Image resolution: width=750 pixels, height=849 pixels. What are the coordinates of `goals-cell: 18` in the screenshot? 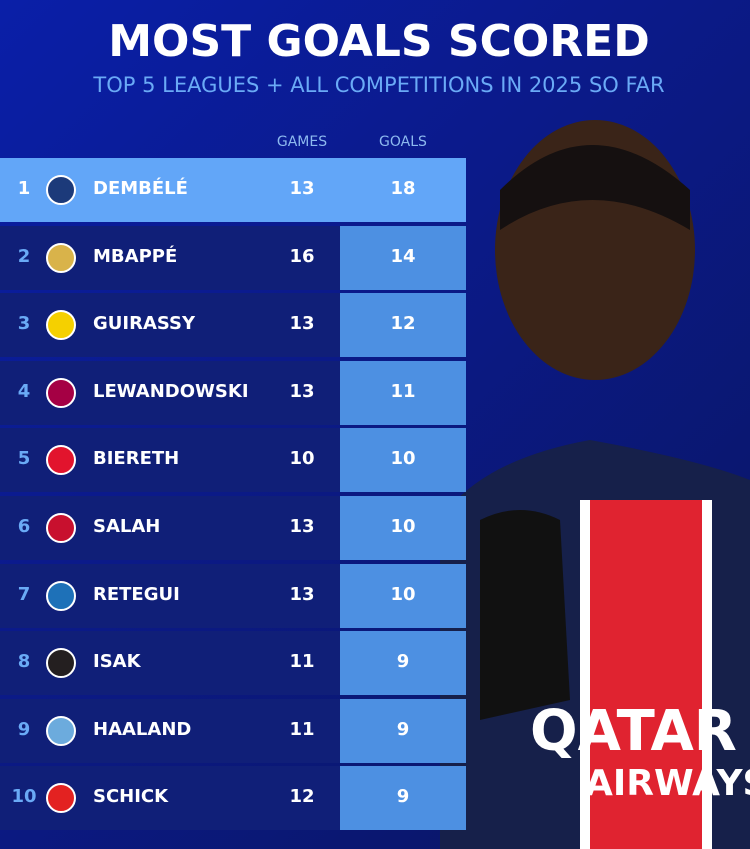 It's located at (403, 190).